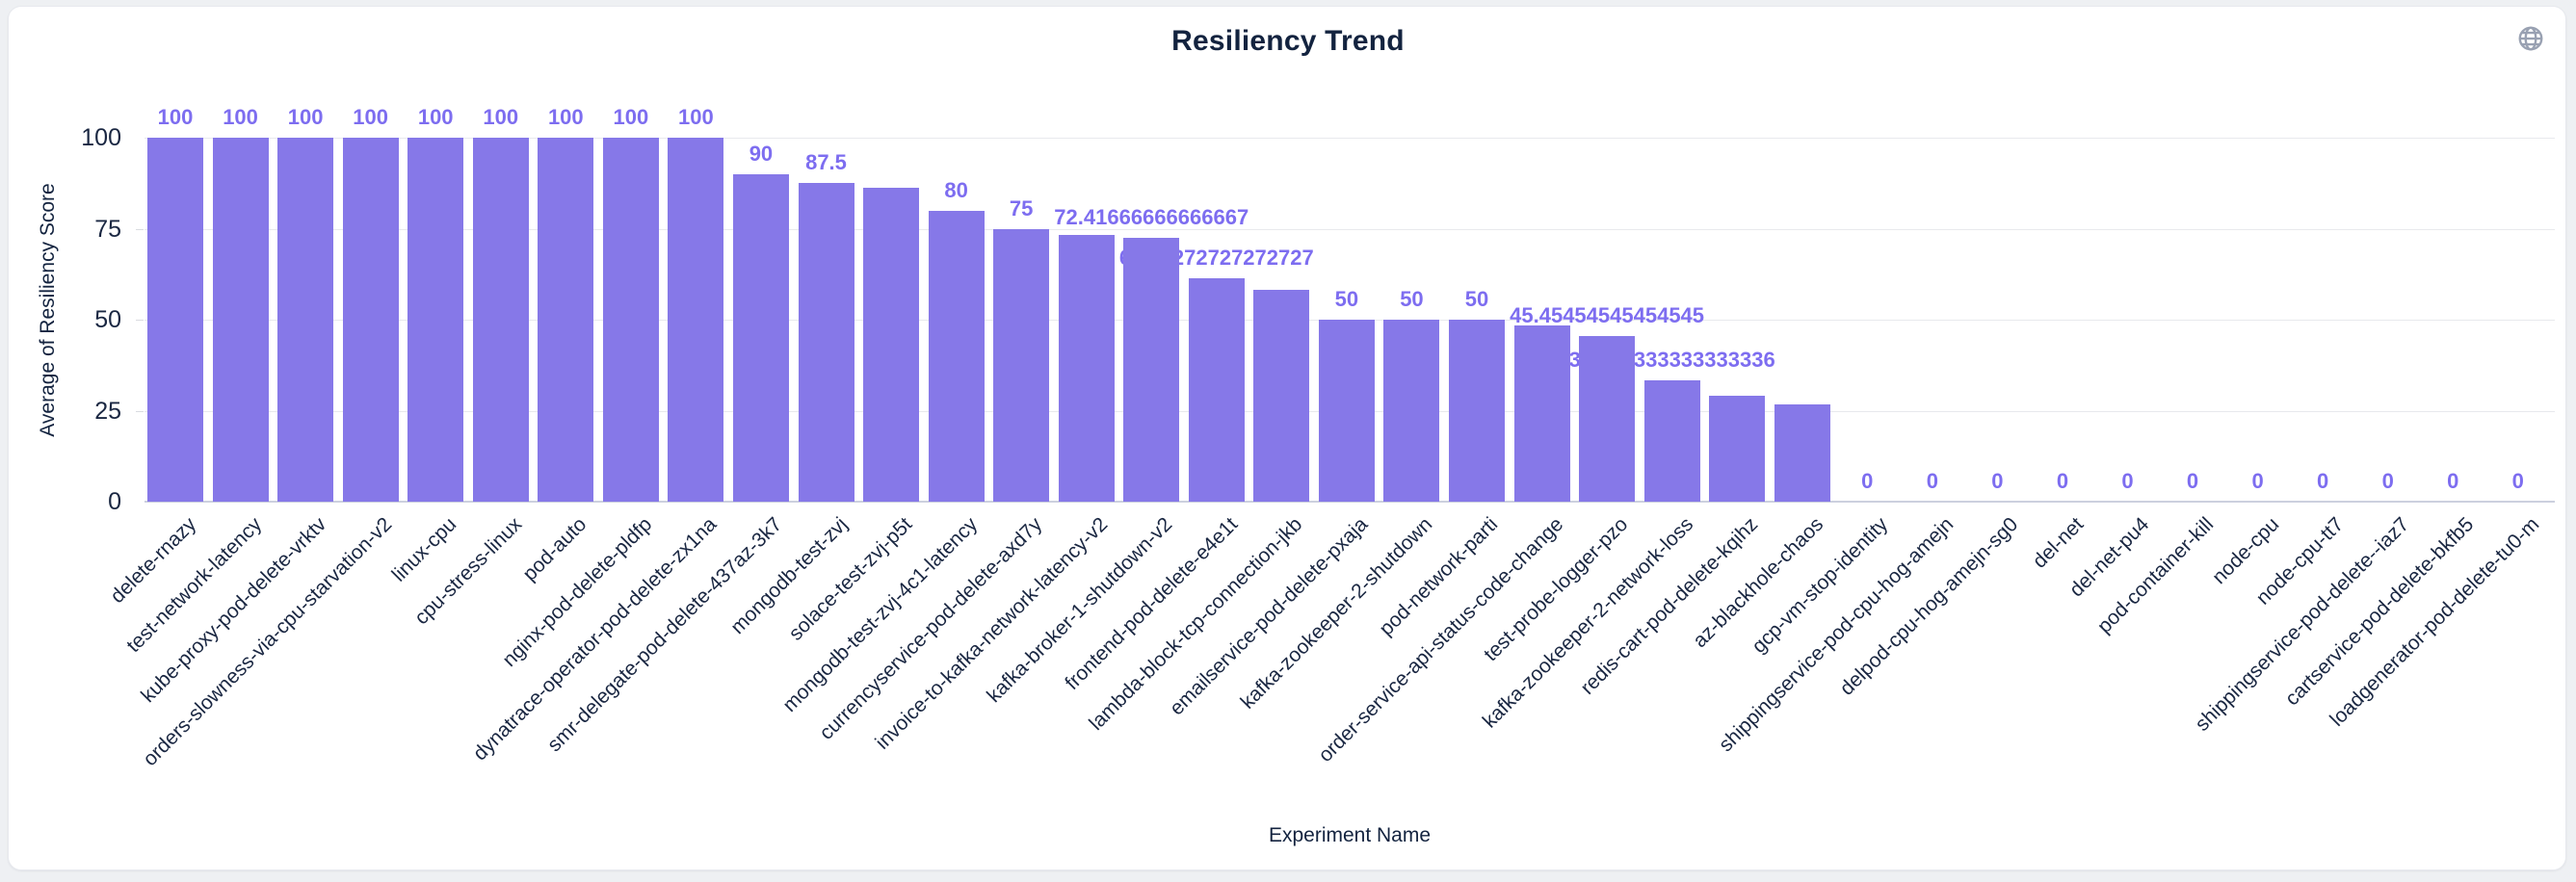 Image resolution: width=2576 pixels, height=882 pixels. What do you see at coordinates (1350, 835) in the screenshot?
I see `x-axis-title: Experiment Name` at bounding box center [1350, 835].